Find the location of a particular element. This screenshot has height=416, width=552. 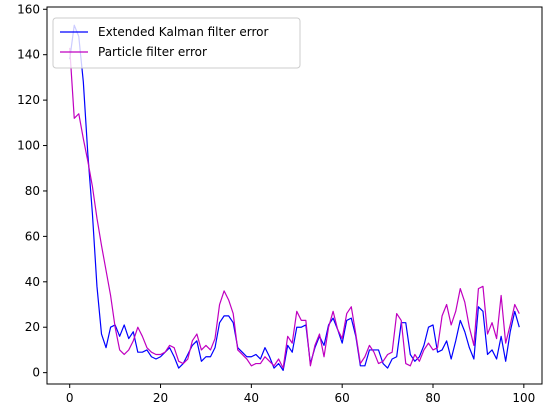

legend-box is located at coordinates (176, 43).